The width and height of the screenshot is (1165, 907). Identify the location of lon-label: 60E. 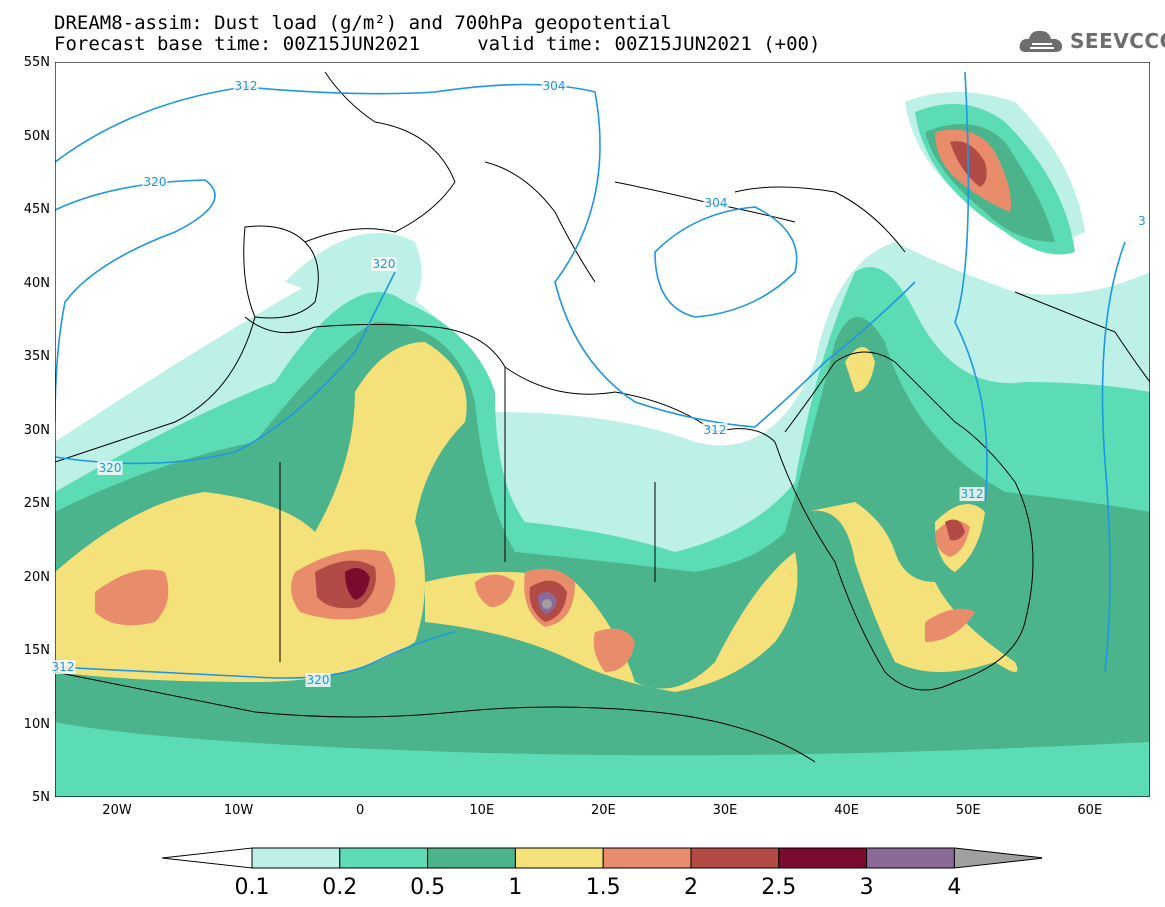
(1090, 810).